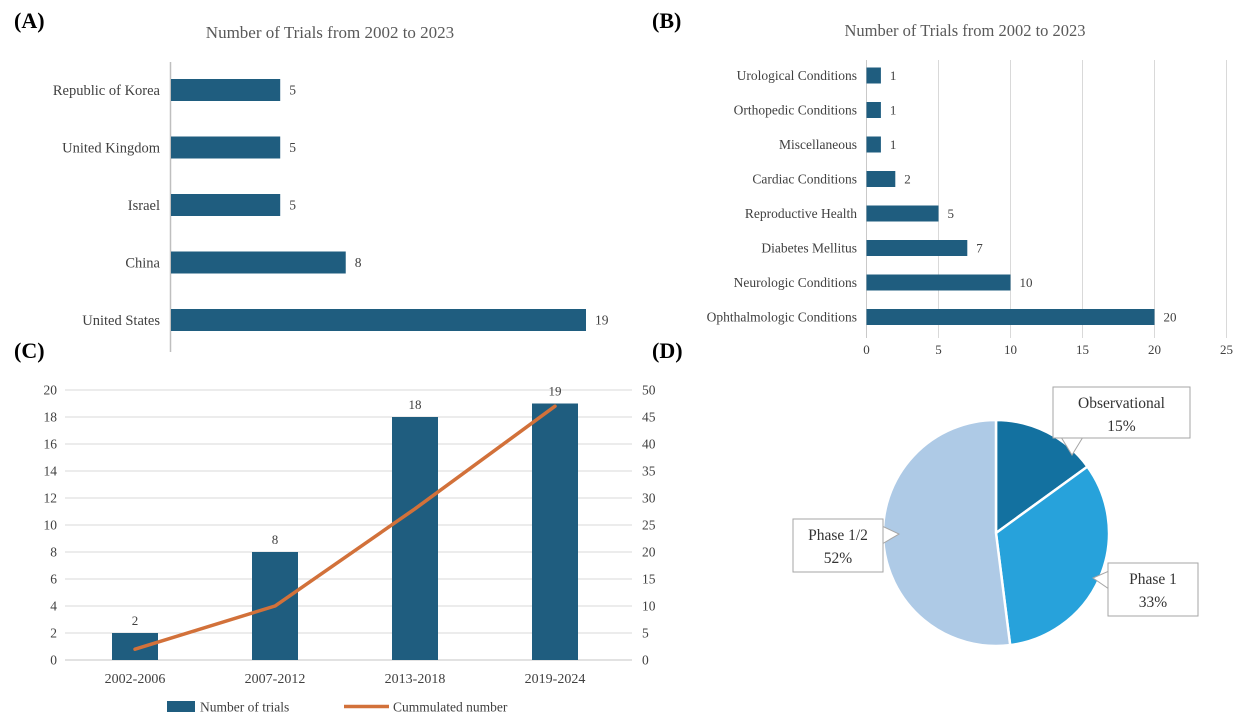 The height and width of the screenshot is (719, 1243). What do you see at coordinates (1026, 282) in the screenshot?
I see `value-label-neurologic-conditions: 10` at bounding box center [1026, 282].